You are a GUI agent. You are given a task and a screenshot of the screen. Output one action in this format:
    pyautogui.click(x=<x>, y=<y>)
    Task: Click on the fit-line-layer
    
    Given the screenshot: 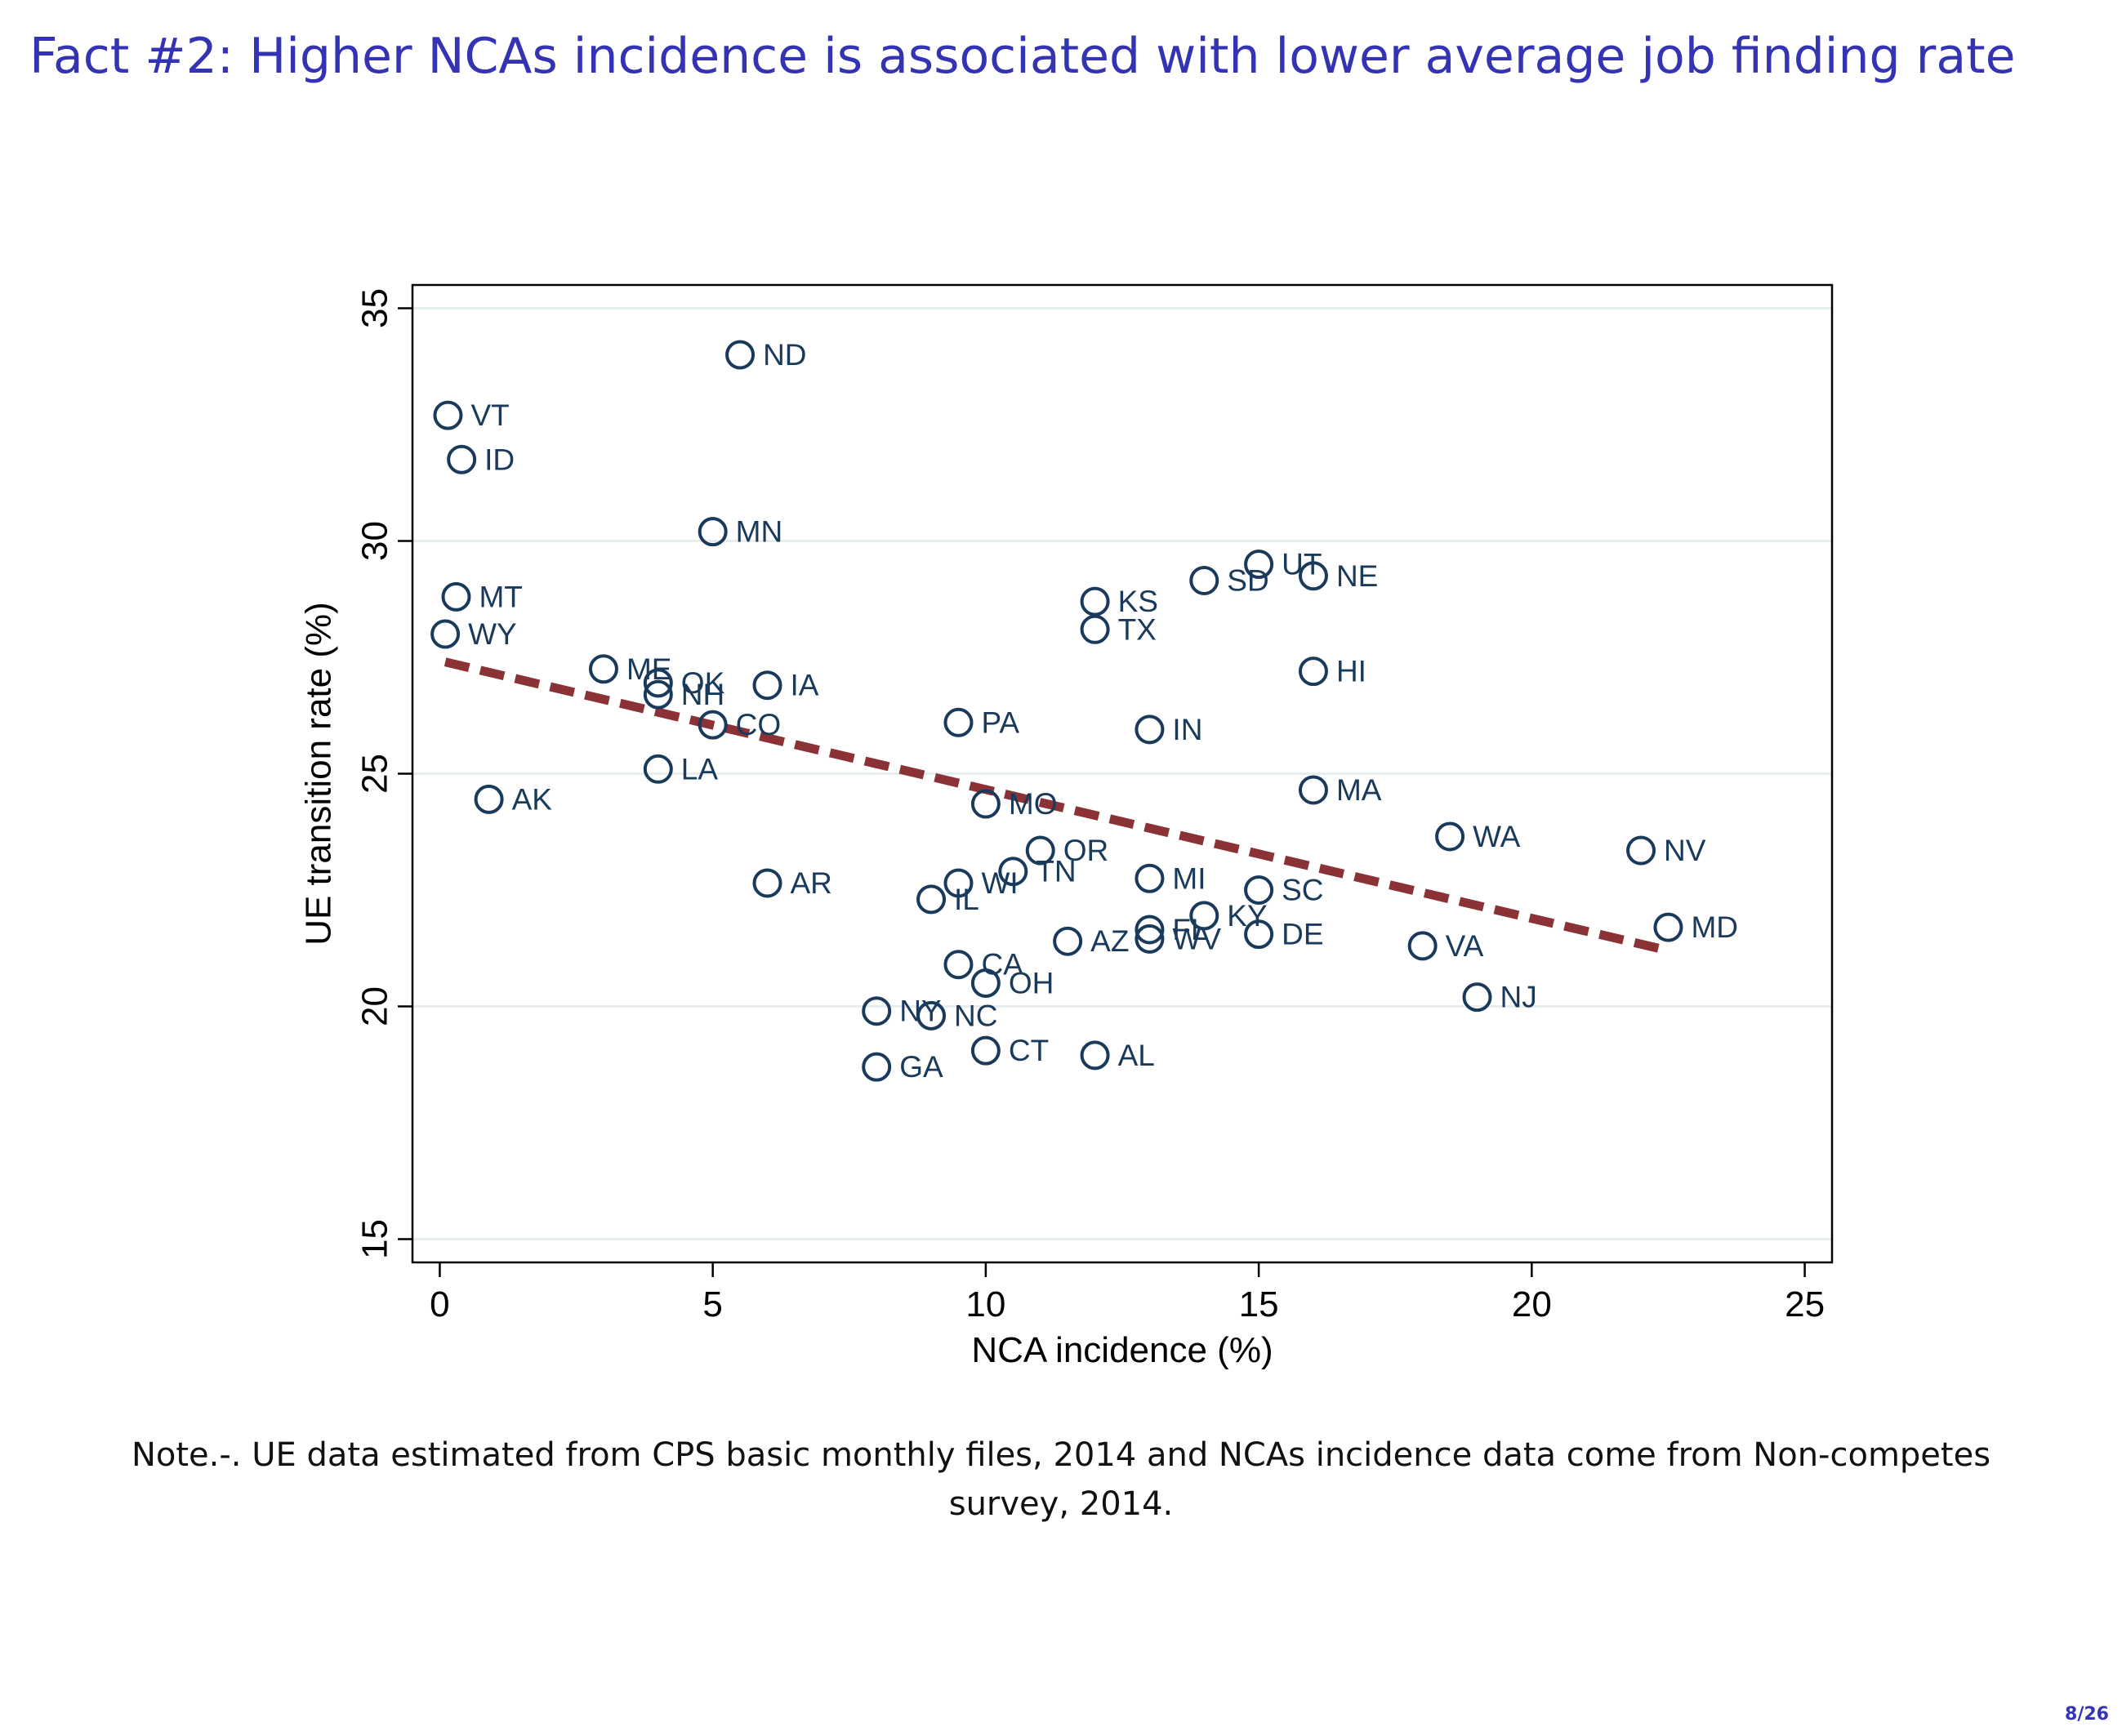 What is the action you would take?
    pyautogui.click(x=1057, y=806)
    